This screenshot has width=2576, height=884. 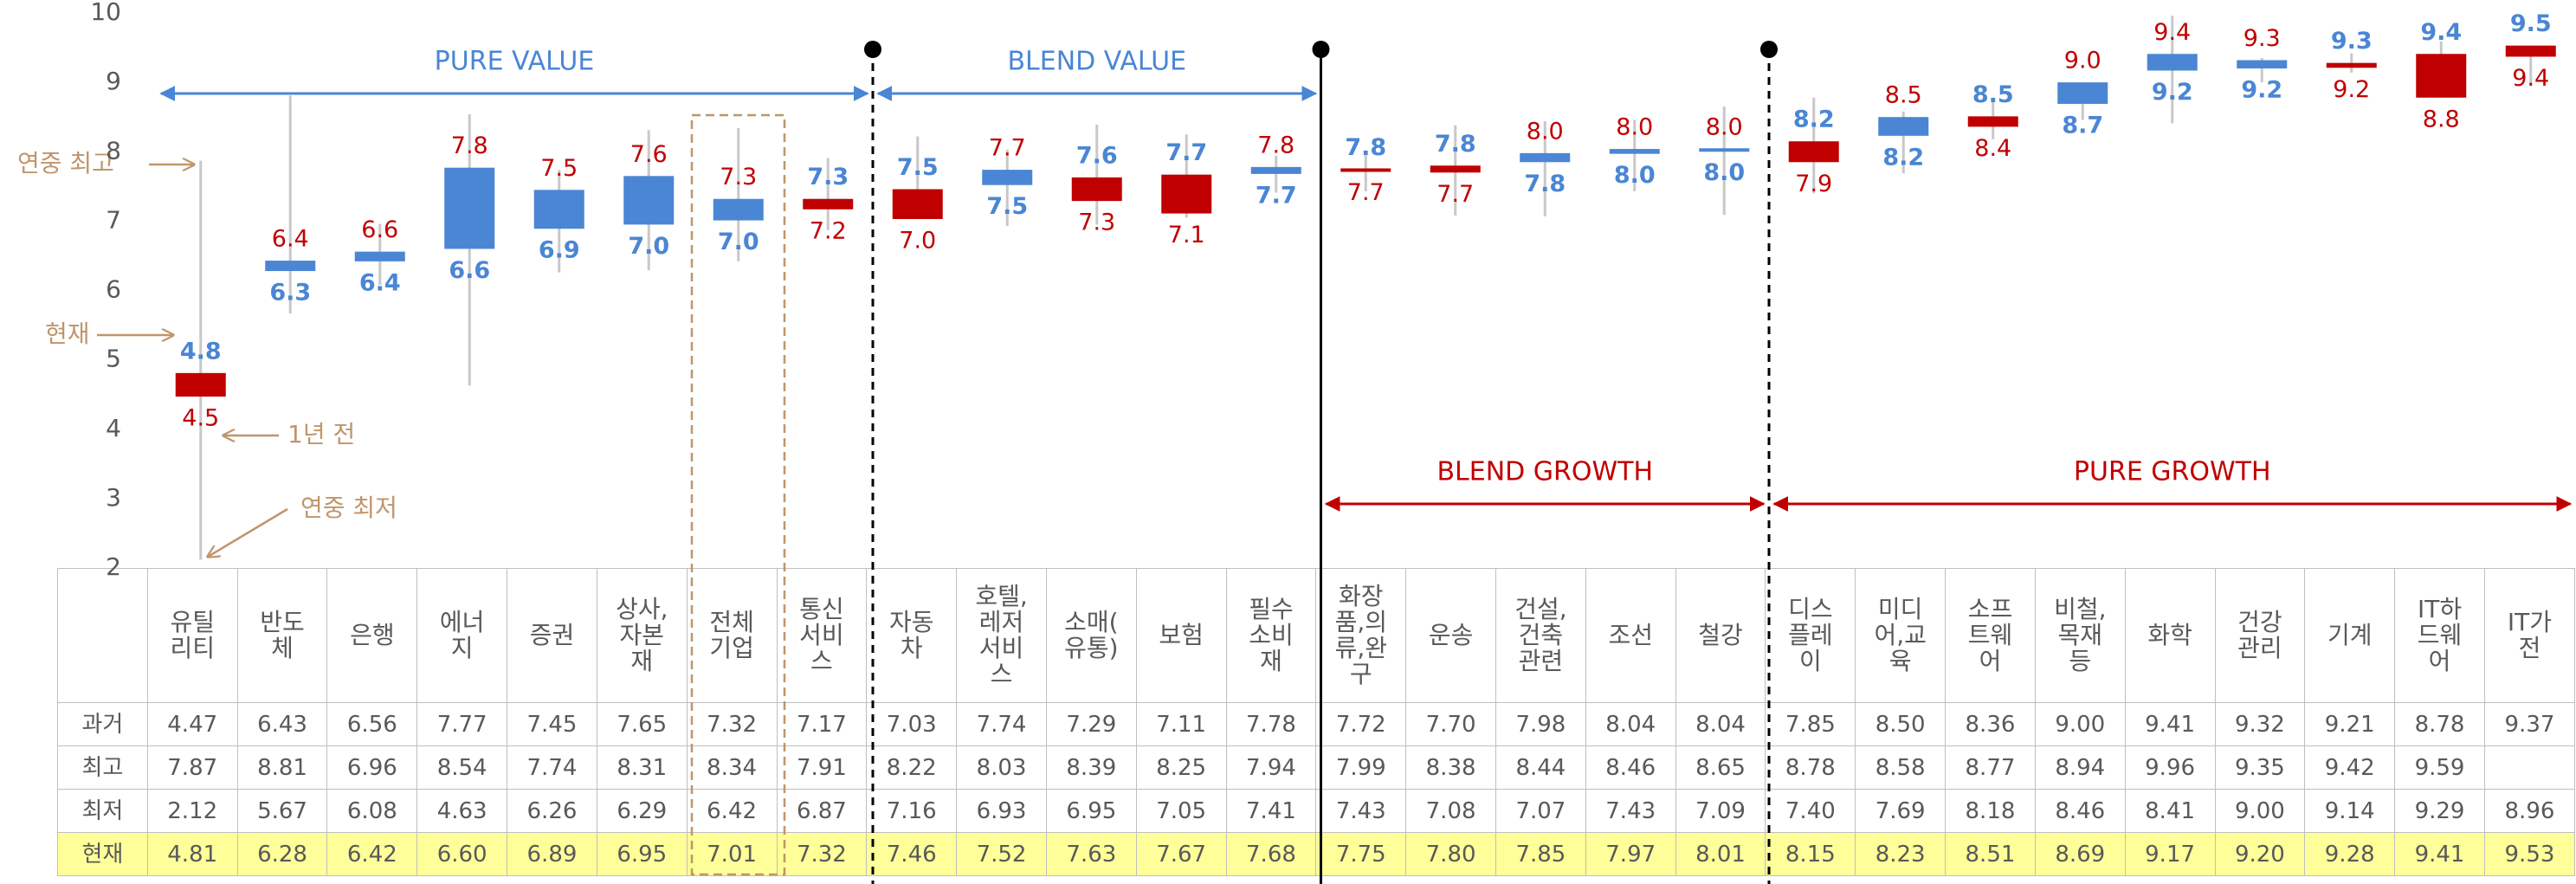 I want to click on table-cell: 6.42, so click(x=372, y=854).